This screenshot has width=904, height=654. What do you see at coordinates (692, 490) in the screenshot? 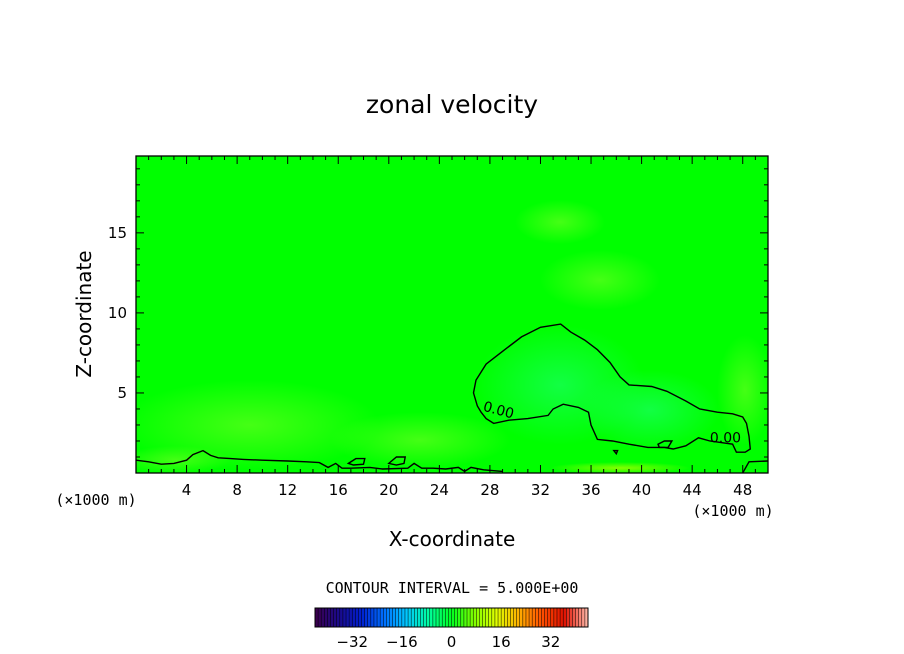
I see `x-tick-label: 44` at bounding box center [692, 490].